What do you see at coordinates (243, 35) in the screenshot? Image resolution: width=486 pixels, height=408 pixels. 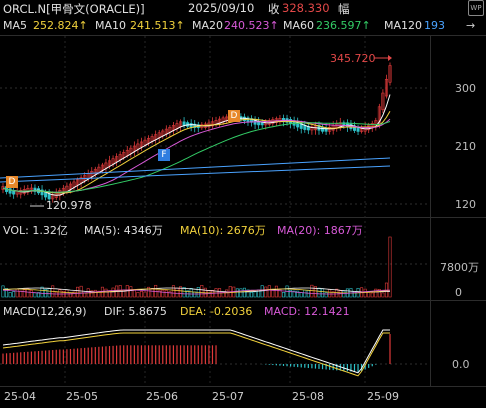 I see `price-panel-top-border` at bounding box center [243, 35].